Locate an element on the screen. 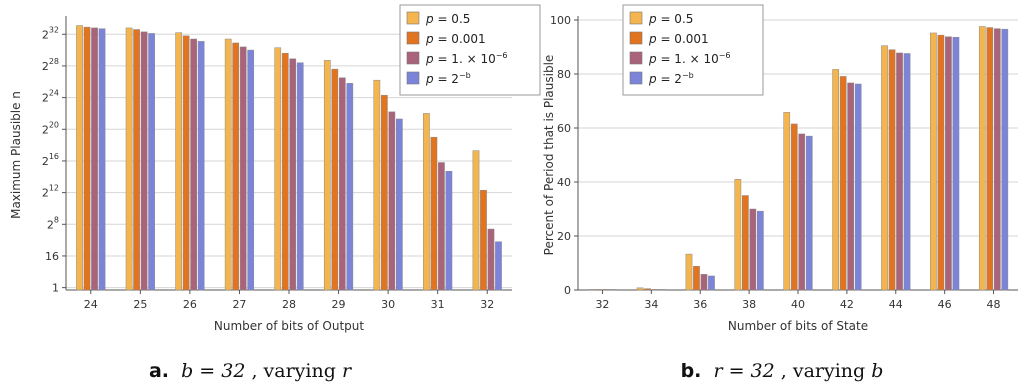 This screenshot has width=1028, height=383. chart-a-bar-29-s2 is located at coordinates (342, 184).